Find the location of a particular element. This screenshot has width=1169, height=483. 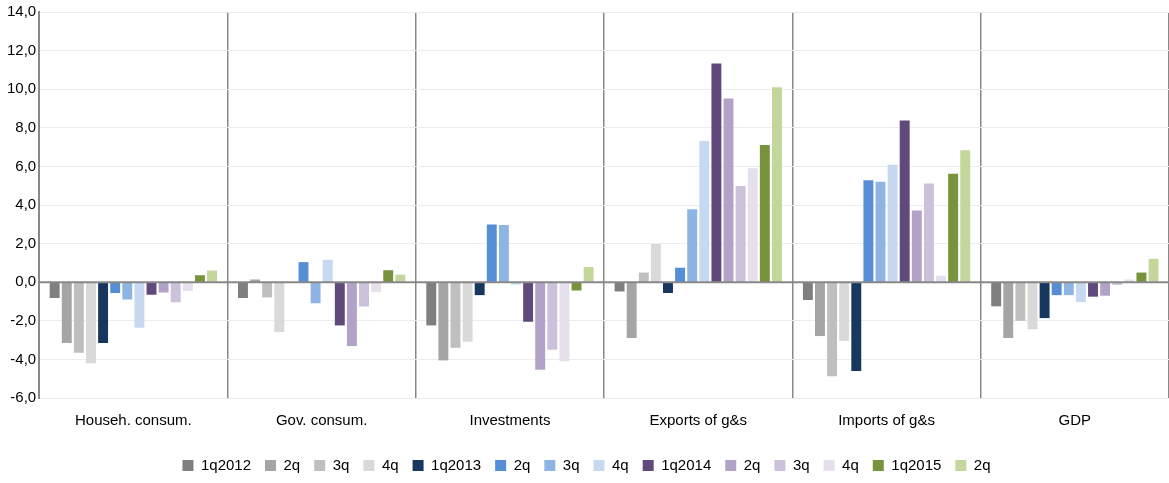

y-tick-label: 14,0 is located at coordinates (21, 11).